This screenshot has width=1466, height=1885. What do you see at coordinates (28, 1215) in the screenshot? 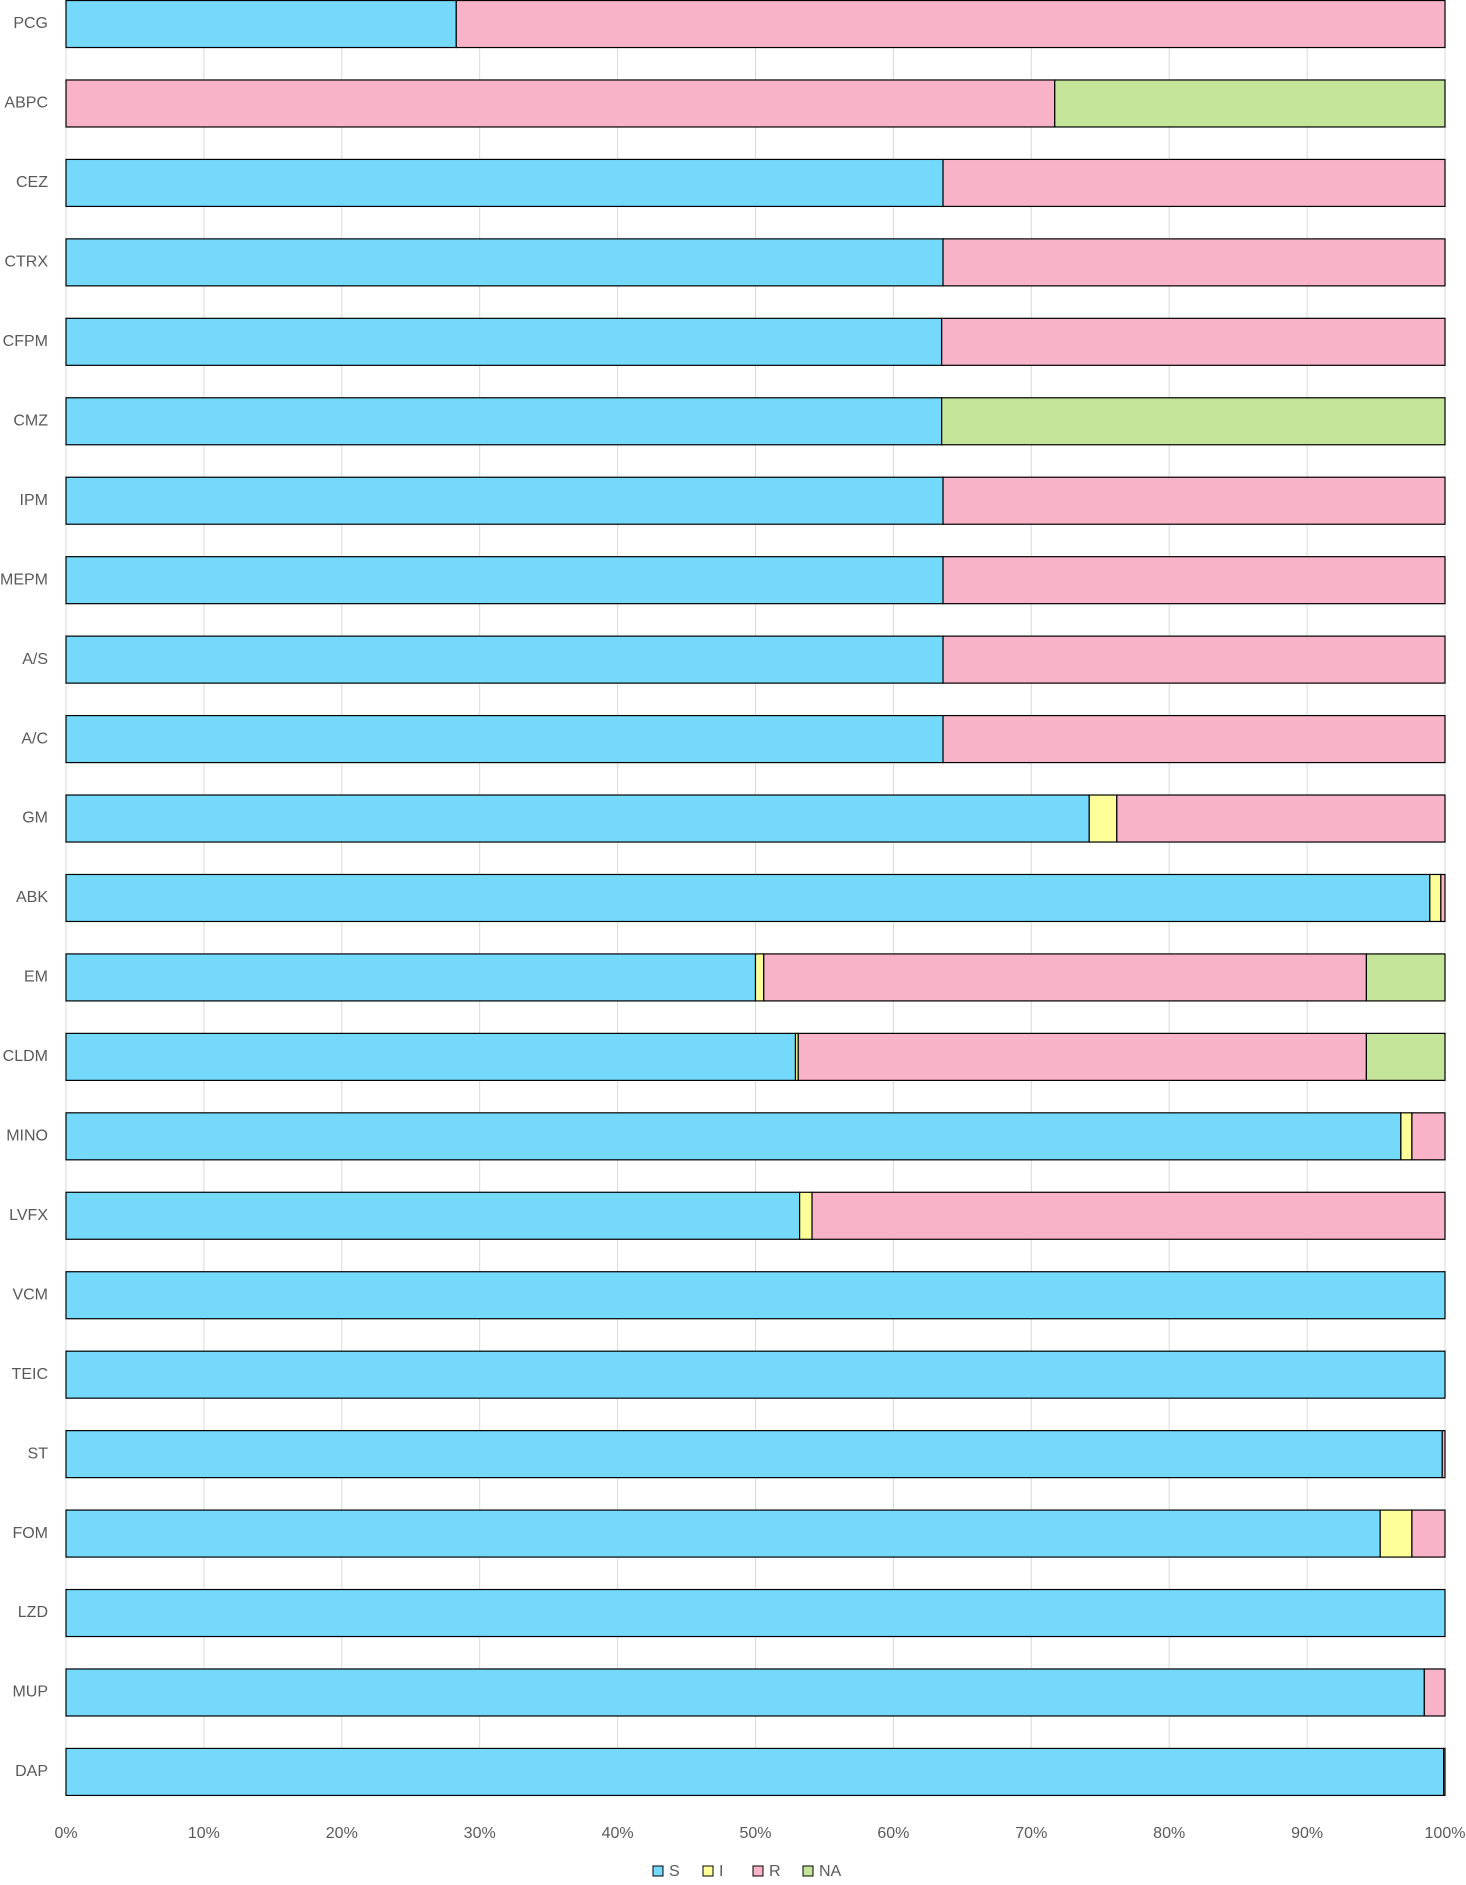
I see `y-tick-label: LVFX` at bounding box center [28, 1215].